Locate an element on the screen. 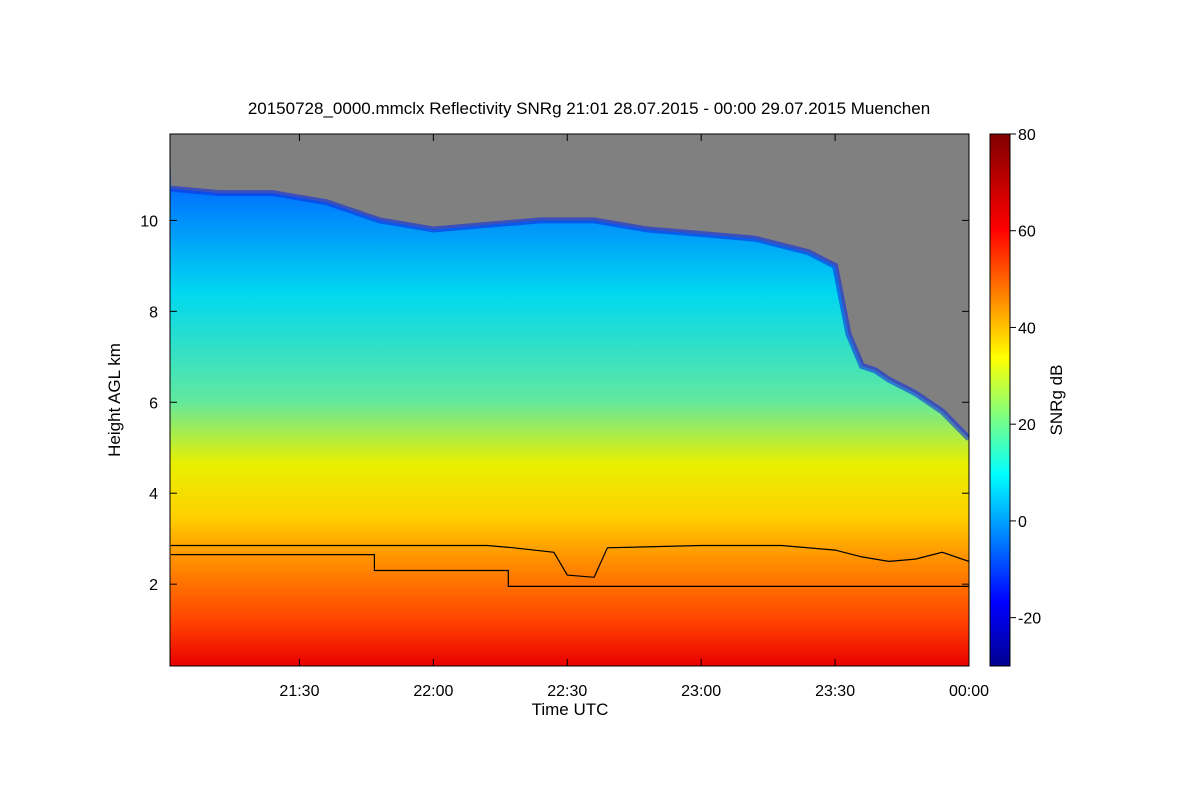 This screenshot has height=800, width=1200. colorbar-tick-label: 40 is located at coordinates (1027, 328).